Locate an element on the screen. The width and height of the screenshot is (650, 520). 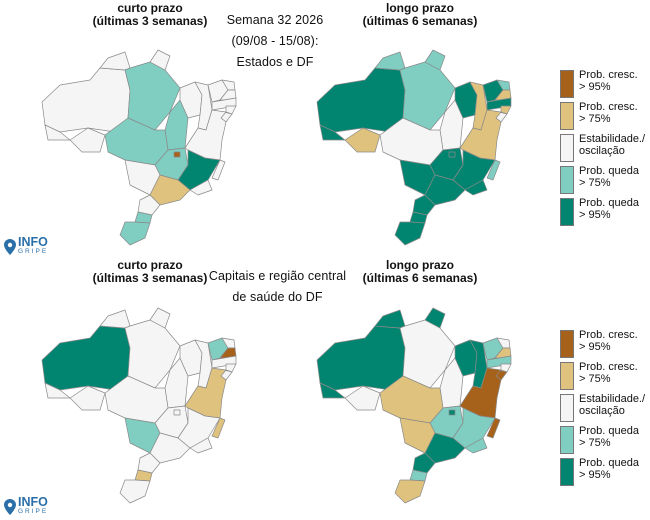
legend-item: Prob. queda > 75% is located at coordinates (605, 181).